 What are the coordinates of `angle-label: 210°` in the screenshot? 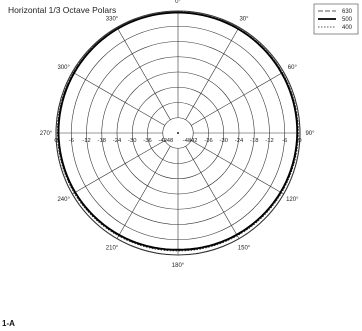 It's located at (112, 248).